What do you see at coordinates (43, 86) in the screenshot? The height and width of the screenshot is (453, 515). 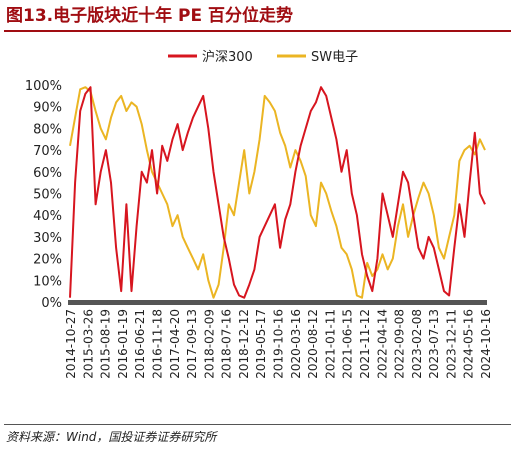 I see `y-tick-label: 100%` at bounding box center [43, 86].